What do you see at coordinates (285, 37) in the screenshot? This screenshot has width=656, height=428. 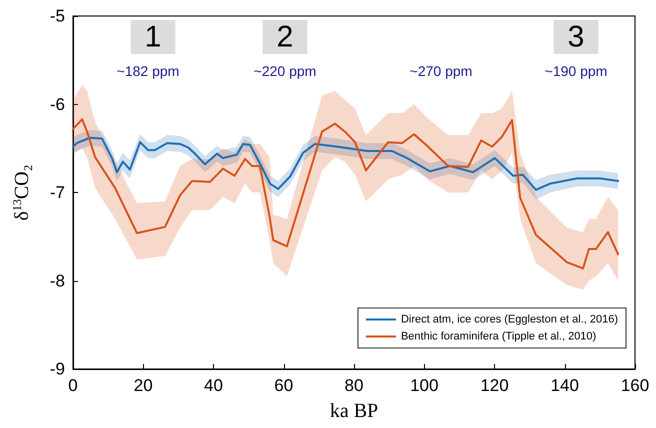 I see `annotation: 2` at bounding box center [285, 37].